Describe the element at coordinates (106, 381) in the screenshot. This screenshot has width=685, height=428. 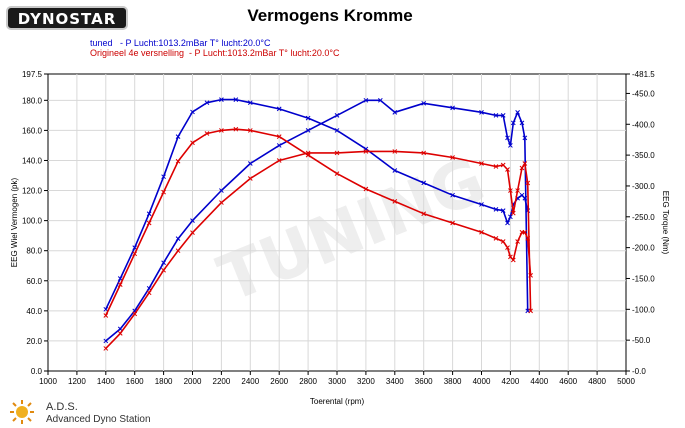
I see `x-tick-label: 1400` at that location.